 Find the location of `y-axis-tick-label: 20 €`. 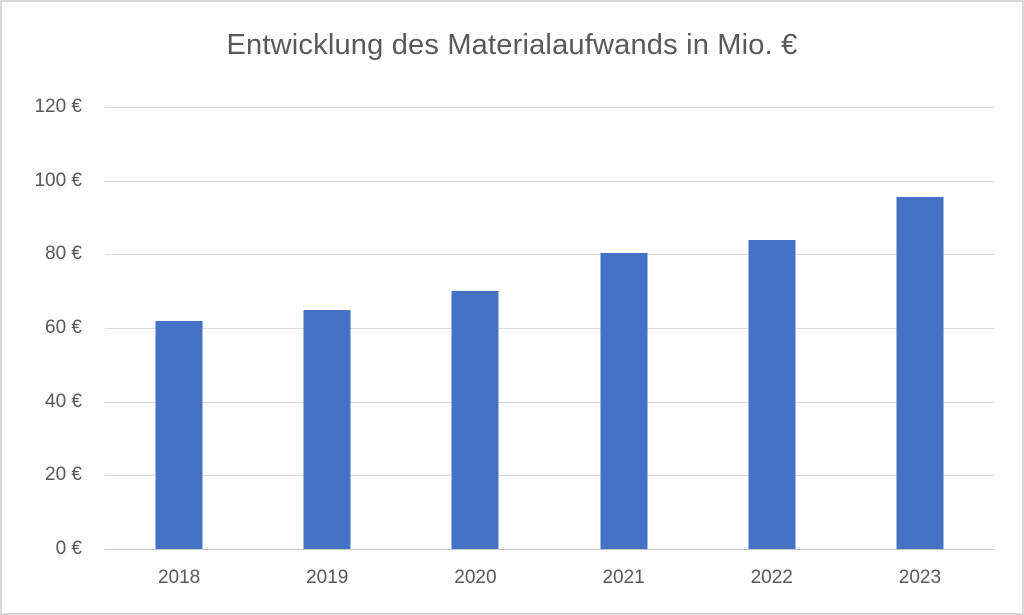

y-axis-tick-label: 20 € is located at coordinates (63, 475).